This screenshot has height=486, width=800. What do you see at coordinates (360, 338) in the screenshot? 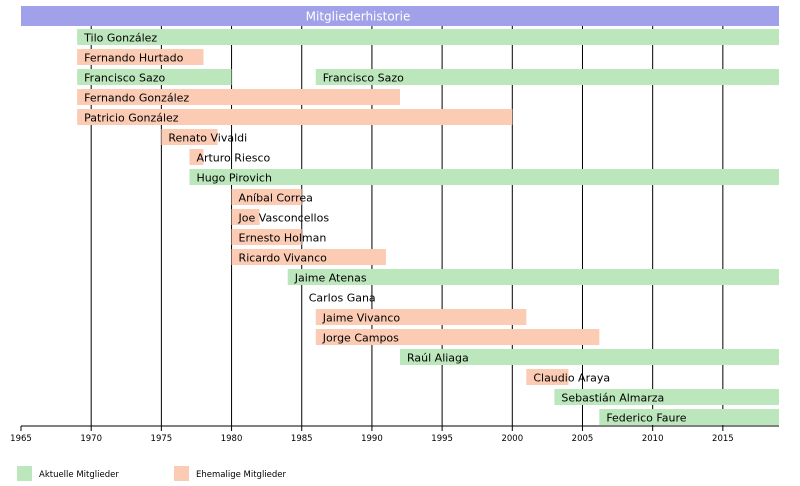
I see `bar-label-row-15-0: Jorge Campos` at bounding box center [360, 338].